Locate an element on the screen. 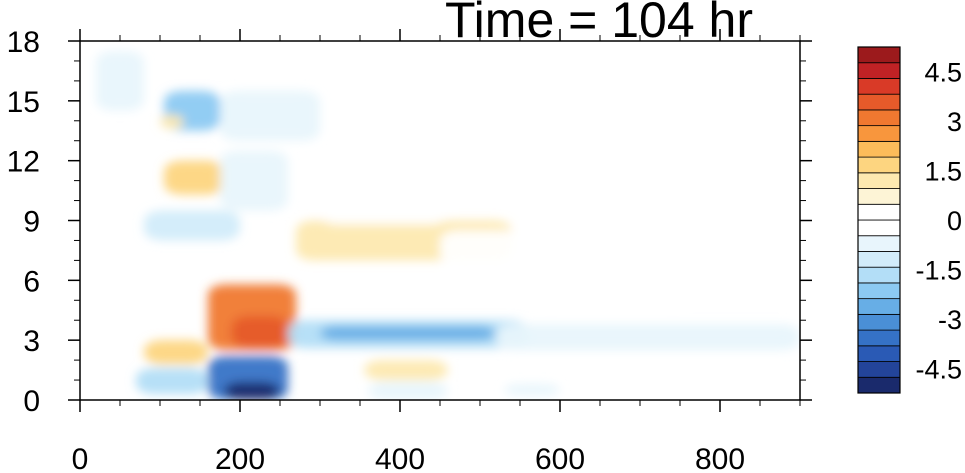  colorbar-frame is located at coordinates (879, 220).